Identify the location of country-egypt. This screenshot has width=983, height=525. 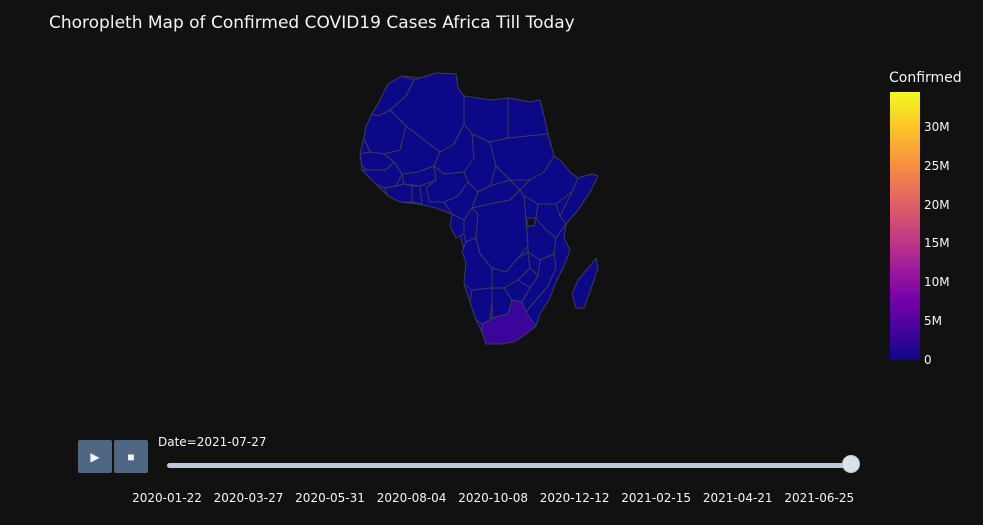
(528, 118).